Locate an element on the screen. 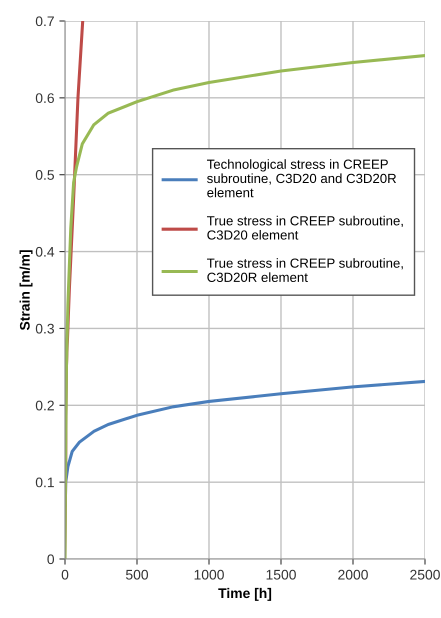  y-tick-label: 0.4 is located at coordinates (45, 251).